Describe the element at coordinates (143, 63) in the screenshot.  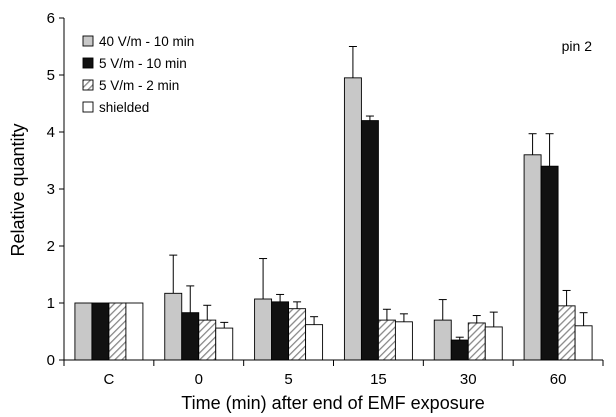
I see `legend-label: 5 V/m - 10 min` at that location.